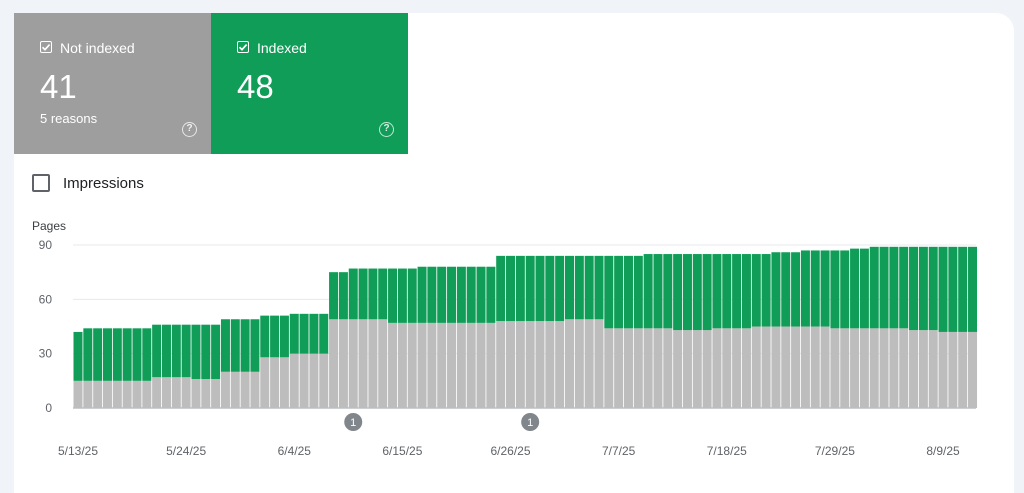 This screenshot has width=1024, height=493. What do you see at coordinates (386, 129) in the screenshot?
I see `help-icon: ?` at bounding box center [386, 129].